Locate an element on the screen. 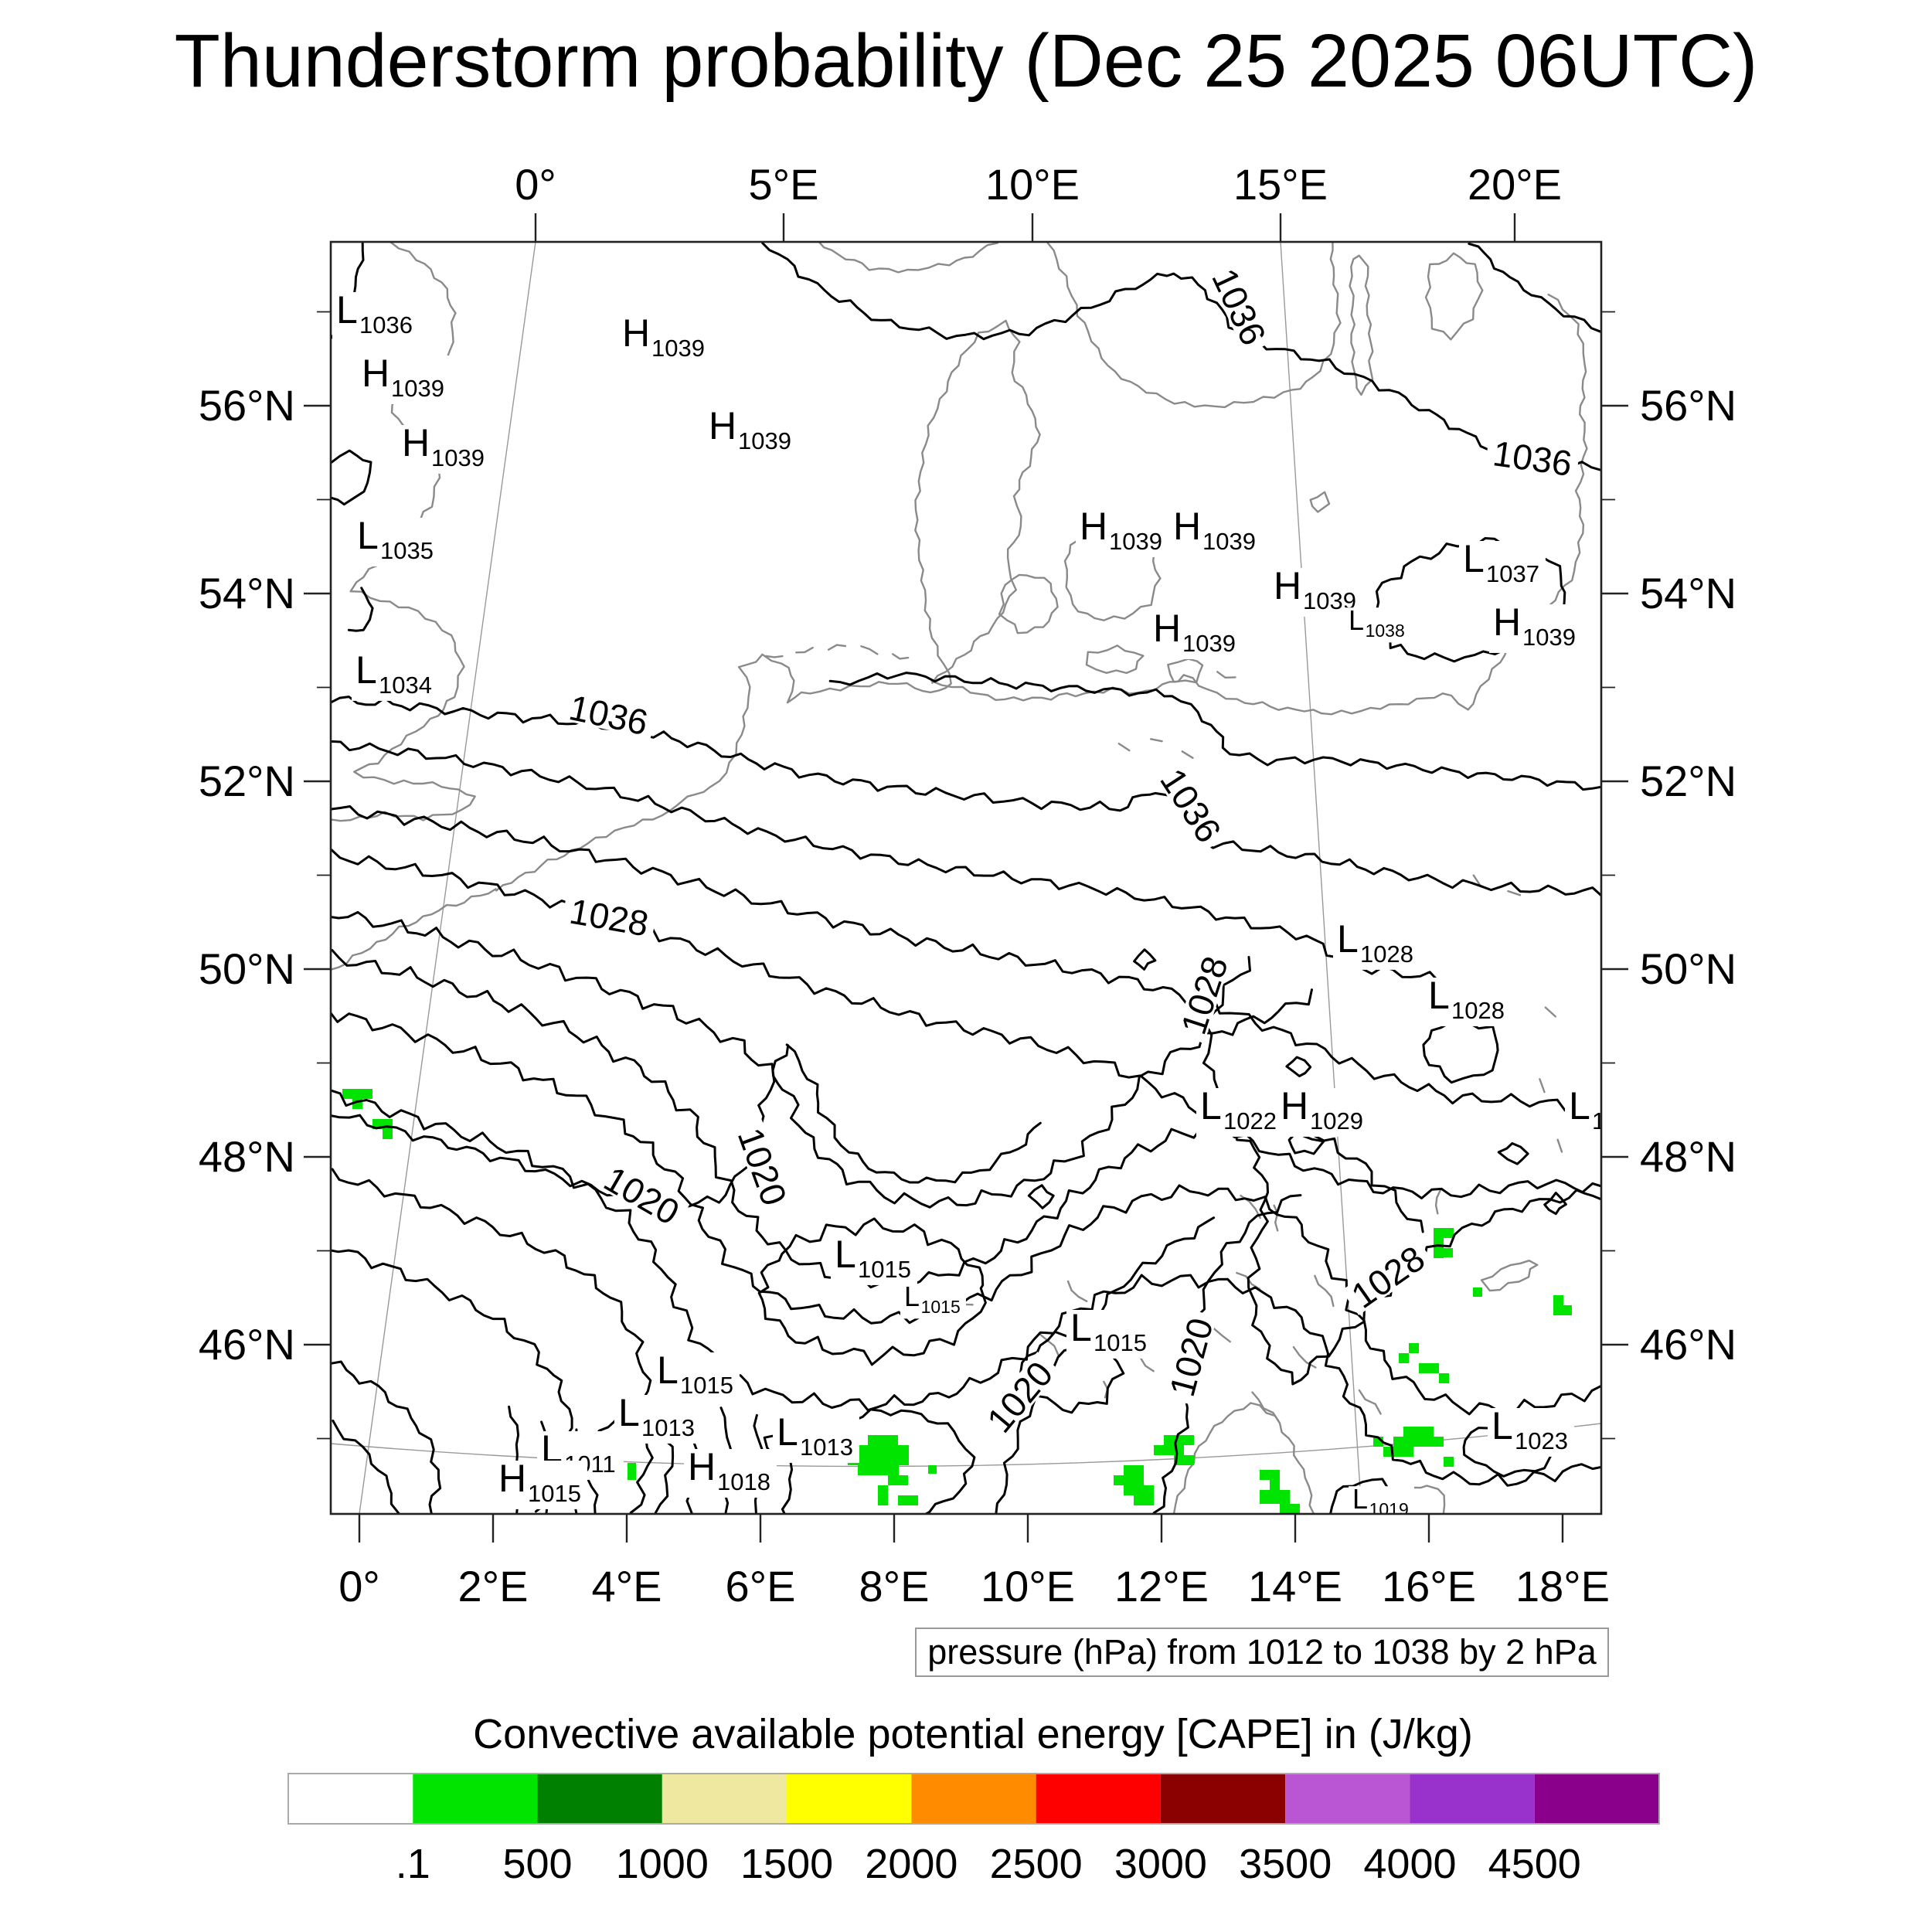 Image resolution: width=1932 pixels, height=1932 pixels. pressure-center: H 1018 is located at coordinates (731, 1471).